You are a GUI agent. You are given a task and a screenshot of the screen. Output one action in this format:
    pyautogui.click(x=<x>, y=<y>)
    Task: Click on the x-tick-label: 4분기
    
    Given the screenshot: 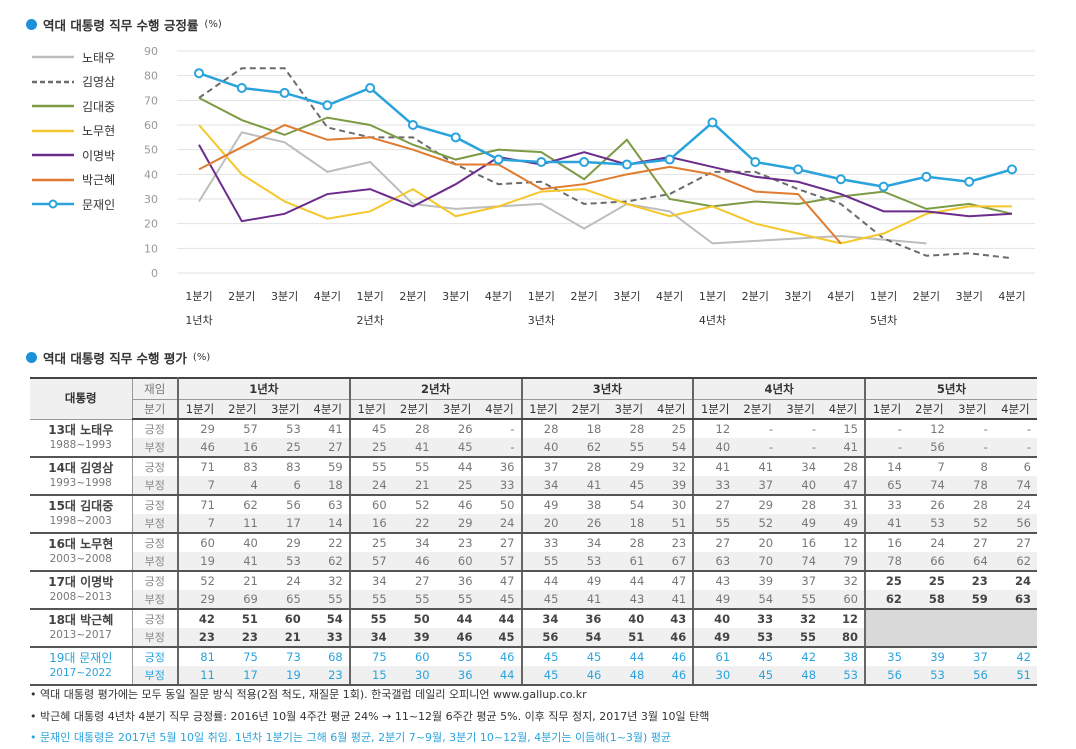 What is the action you would take?
    pyautogui.click(x=498, y=296)
    